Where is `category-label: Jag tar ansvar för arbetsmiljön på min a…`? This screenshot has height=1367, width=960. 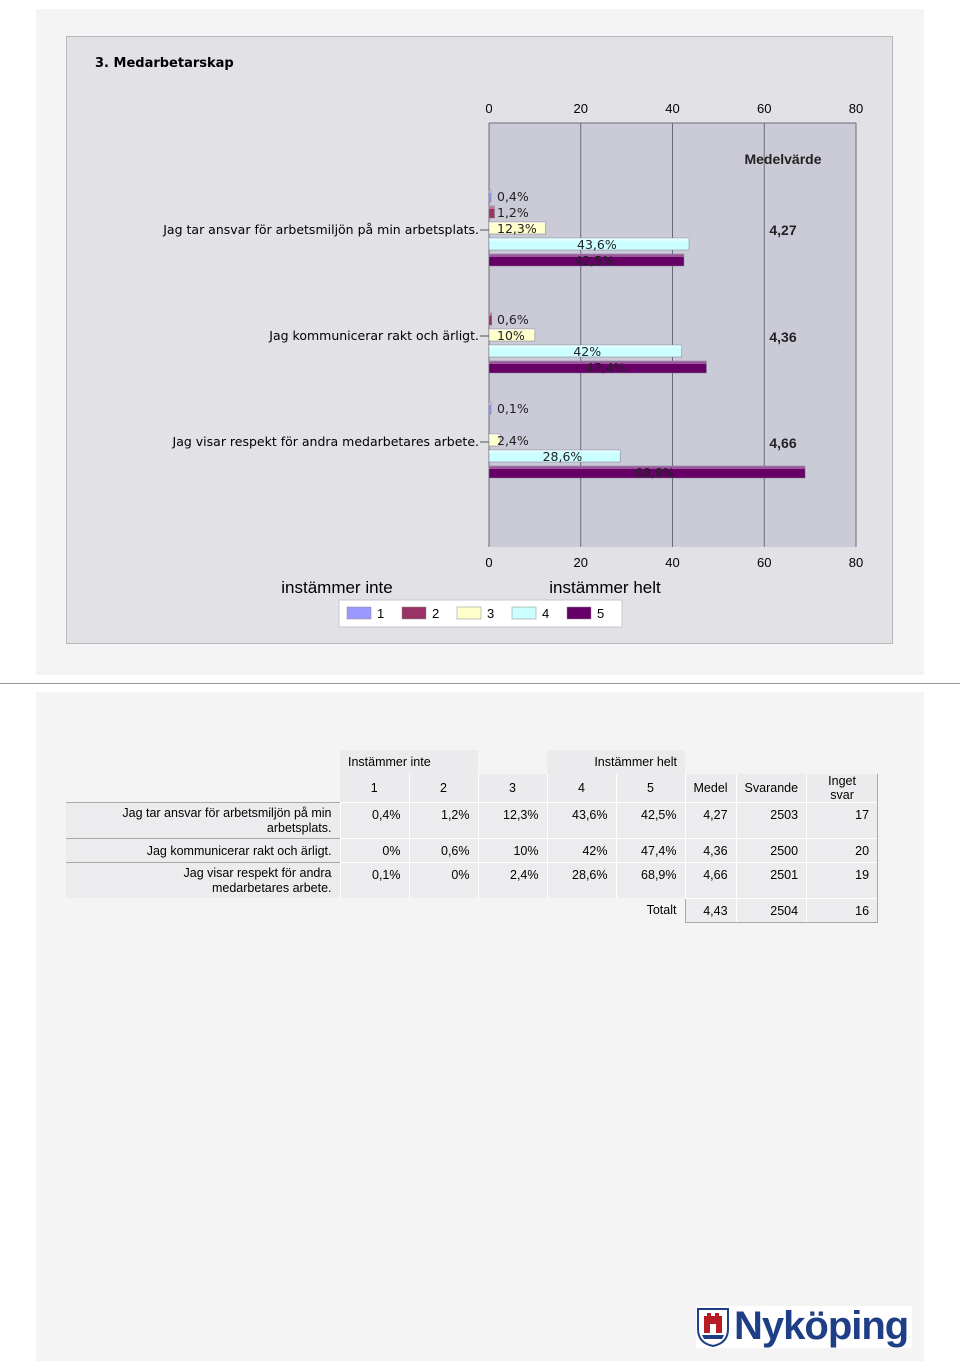
category-label: Jag tar ansvar för arbetsmiljön på min a… is located at coordinates (320, 229).